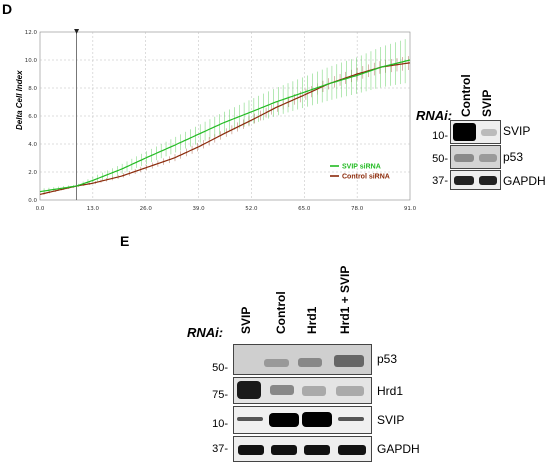 The height and width of the screenshot is (470, 550). What do you see at coordinates (93, 209) in the screenshot?
I see `x-tick-label: 13.0` at bounding box center [93, 209].